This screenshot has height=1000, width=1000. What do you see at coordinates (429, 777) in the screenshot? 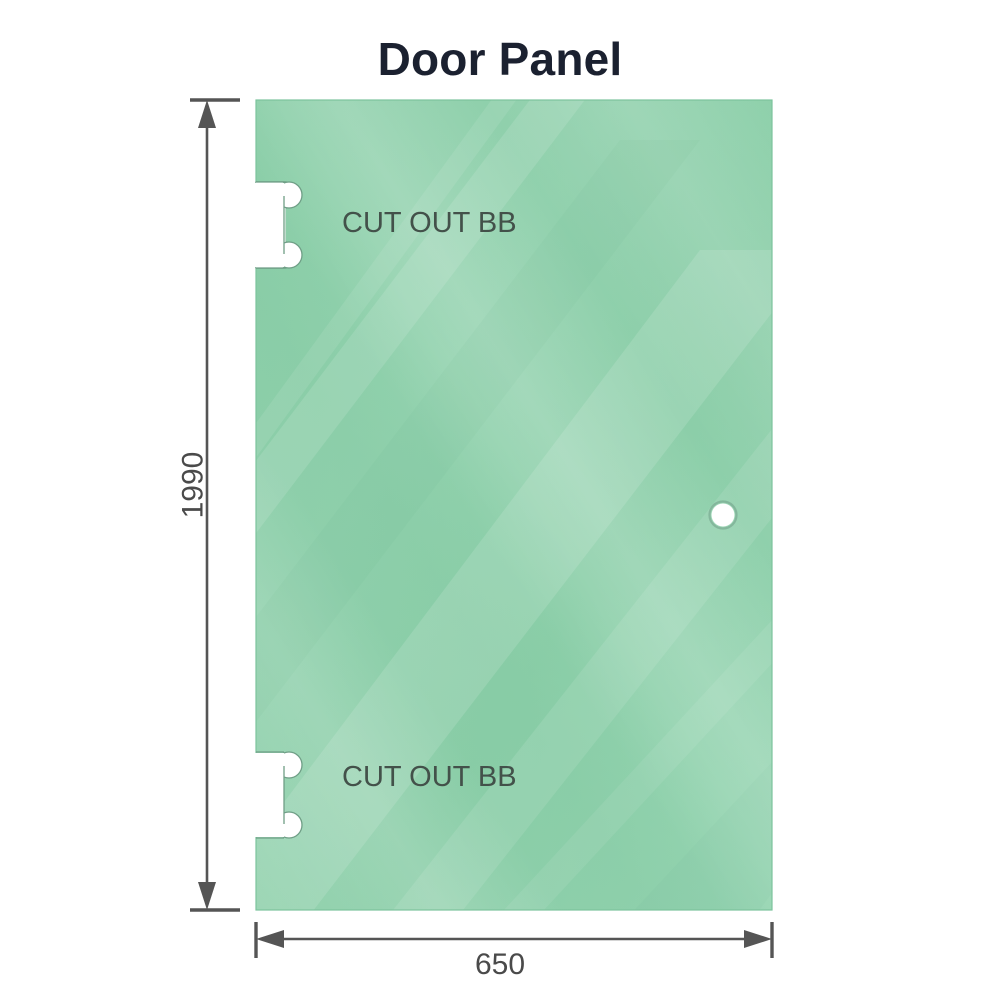
I see `cutout-bottom-label: CUT OUT BB` at bounding box center [429, 777].